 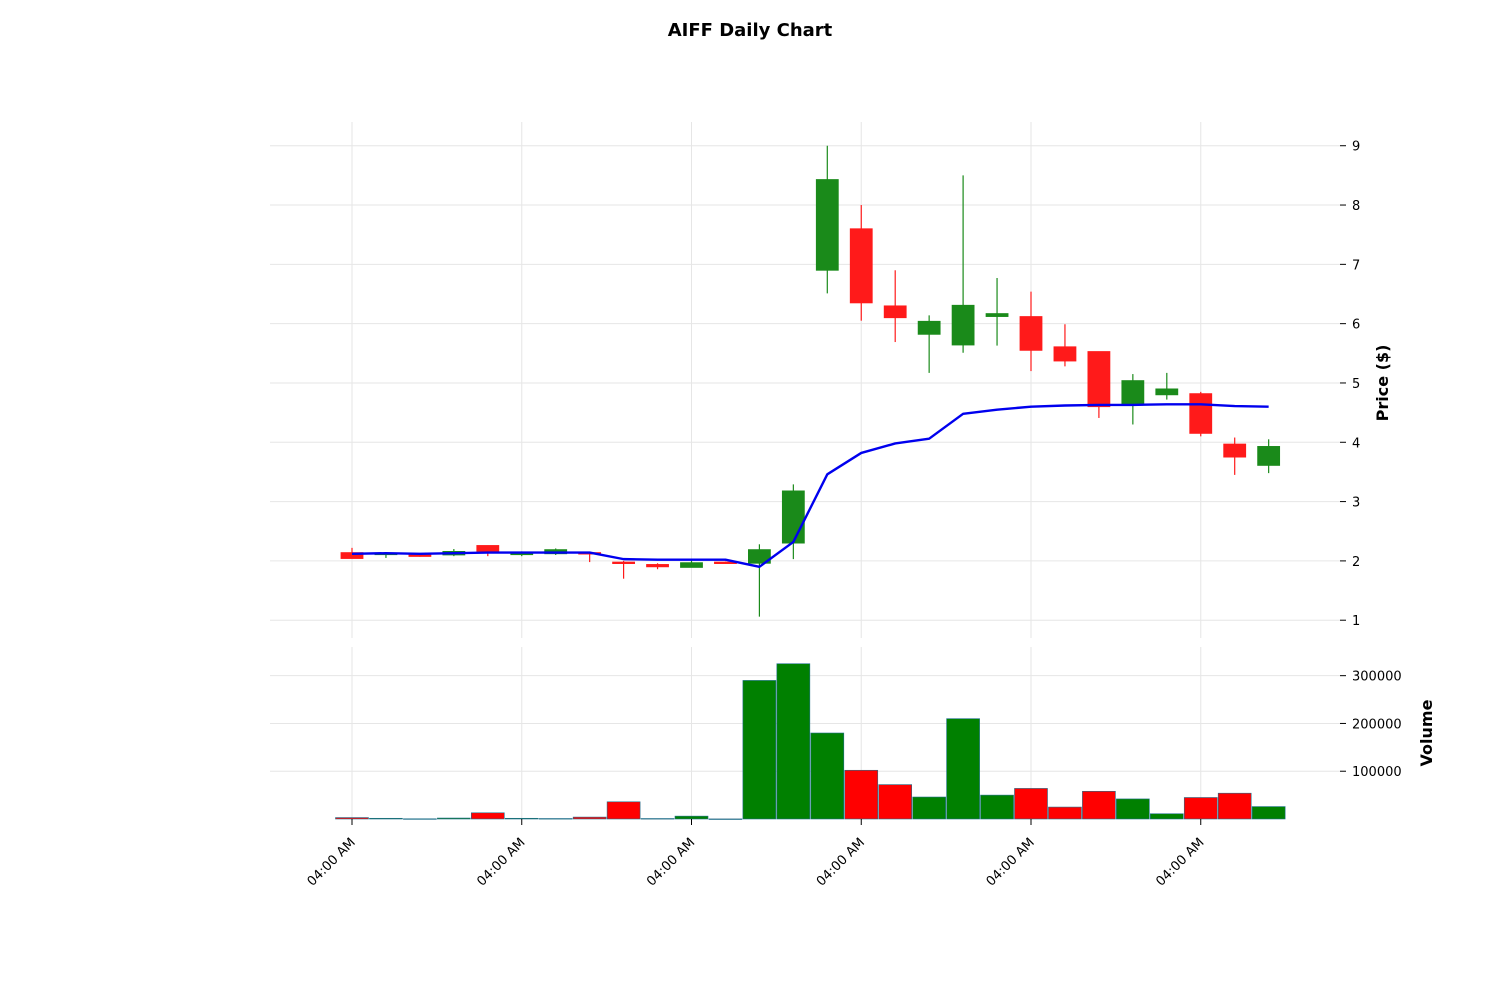 What do you see at coordinates (1382, 383) in the screenshot?
I see `price-axis-label: Price ($)` at bounding box center [1382, 383].